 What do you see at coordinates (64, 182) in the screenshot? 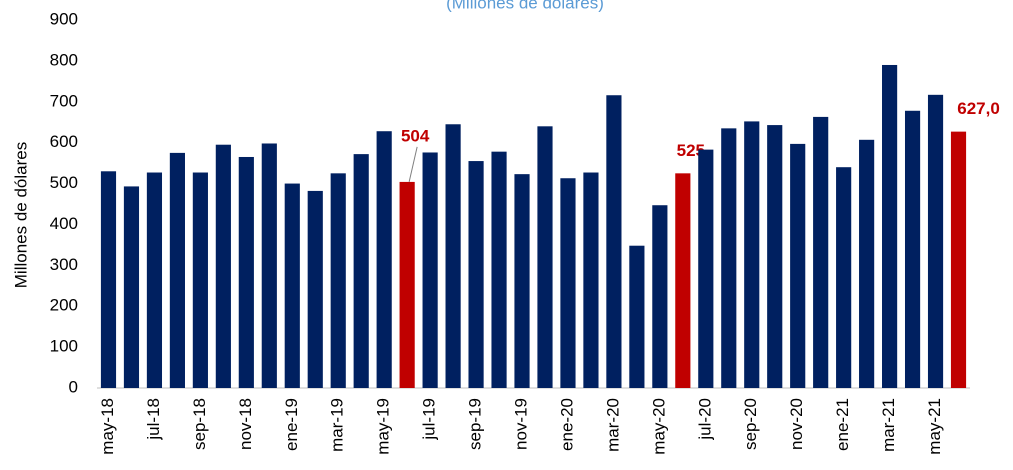
I see `y-tick-label: 500` at bounding box center [64, 182].